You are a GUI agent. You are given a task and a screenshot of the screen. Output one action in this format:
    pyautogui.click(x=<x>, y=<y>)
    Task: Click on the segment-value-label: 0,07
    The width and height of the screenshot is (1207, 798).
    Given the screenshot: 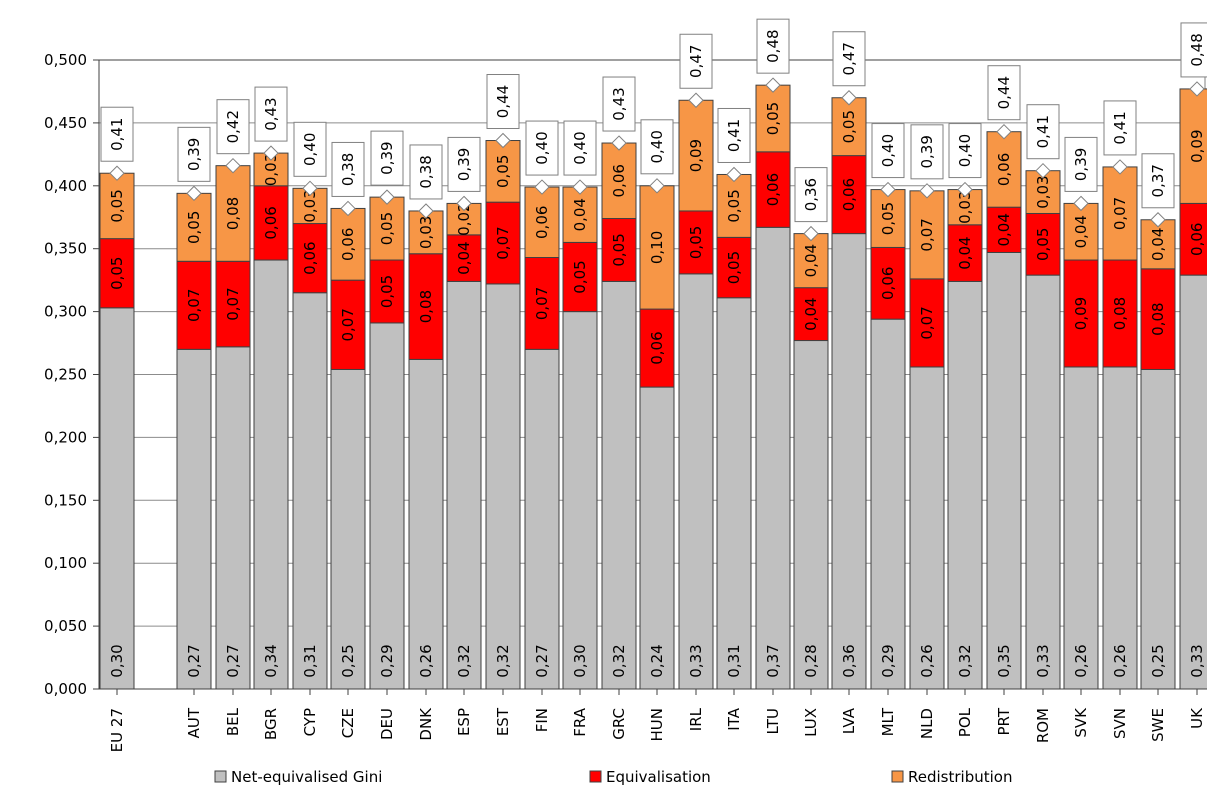 What is the action you would take?
    pyautogui.click(x=1120, y=213)
    